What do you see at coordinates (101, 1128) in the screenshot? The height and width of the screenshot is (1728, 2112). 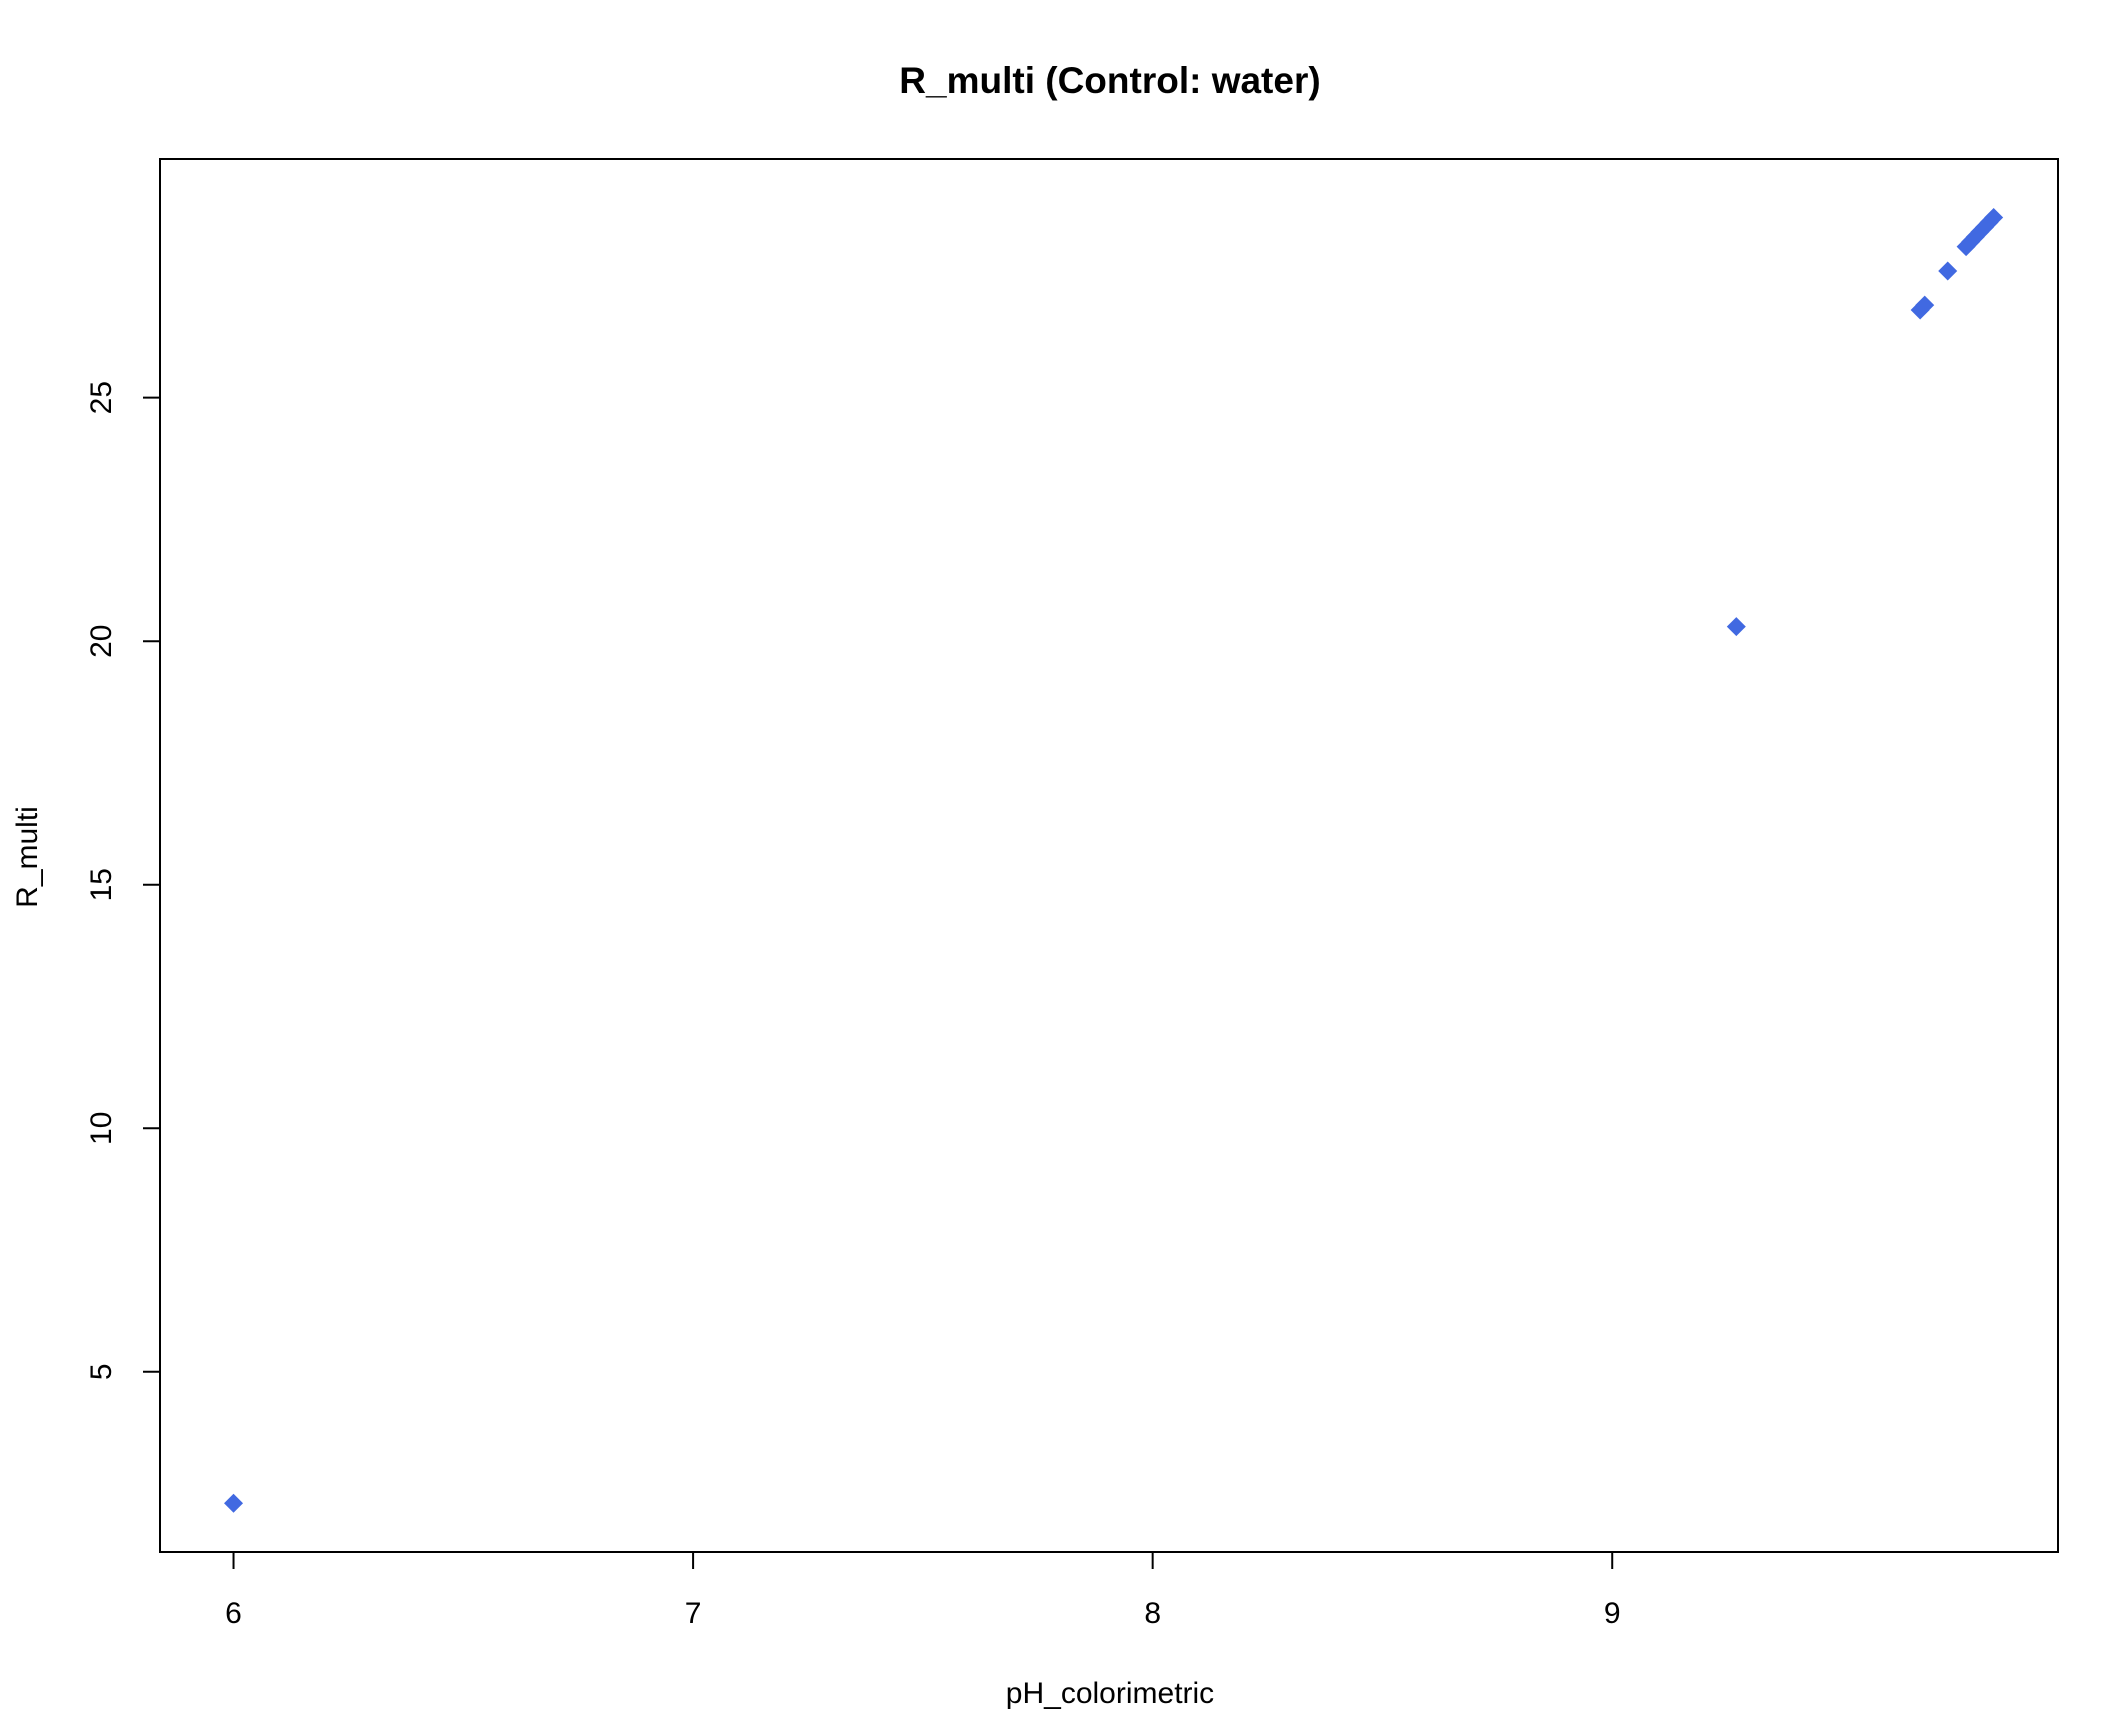 I see `y-tick-label: 10` at bounding box center [101, 1128].